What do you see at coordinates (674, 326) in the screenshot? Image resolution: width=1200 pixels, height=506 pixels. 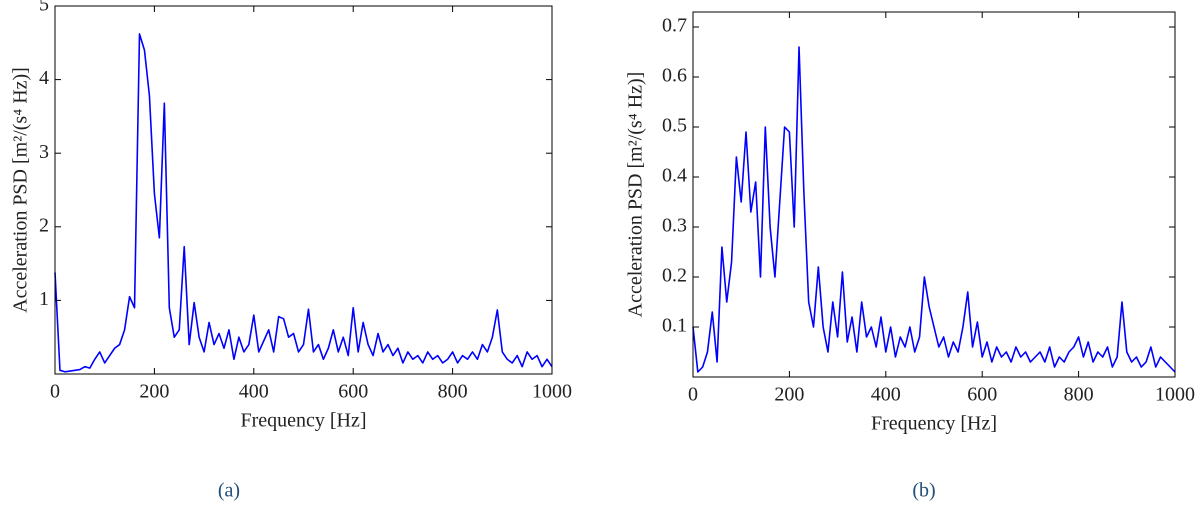 I see `y-tick-label: 0.1` at bounding box center [674, 326].